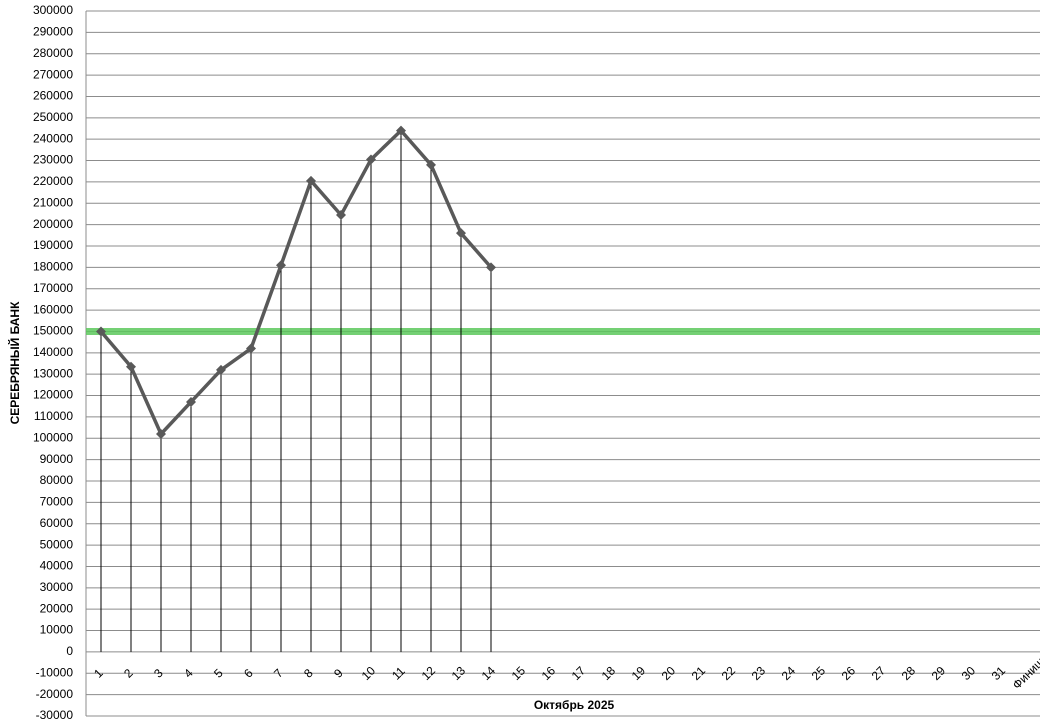 The height and width of the screenshot is (725, 1040). What do you see at coordinates (53, 224) in the screenshot?
I see `y-tick-label: 200000` at bounding box center [53, 224].